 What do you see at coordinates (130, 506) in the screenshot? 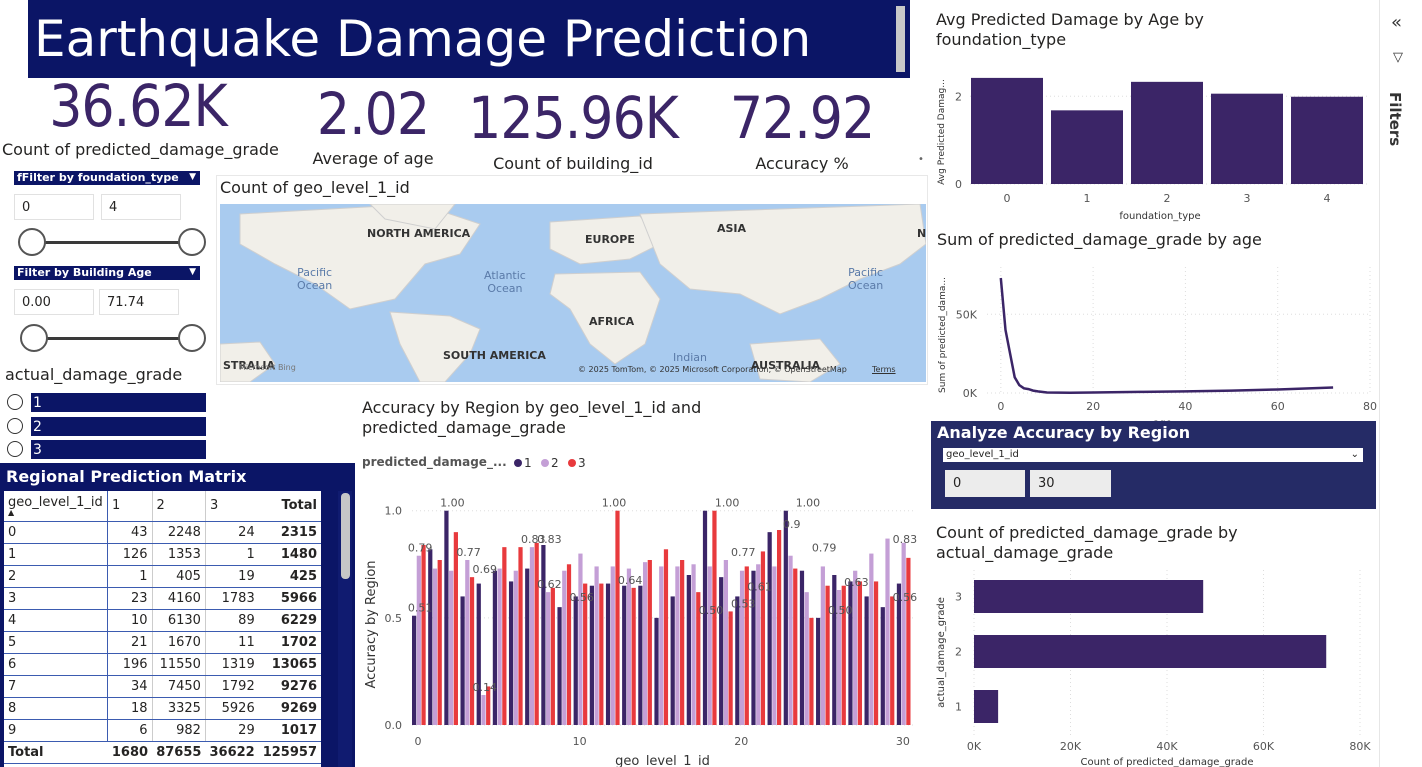
I see `matrix-header-1: 1` at bounding box center [130, 506].